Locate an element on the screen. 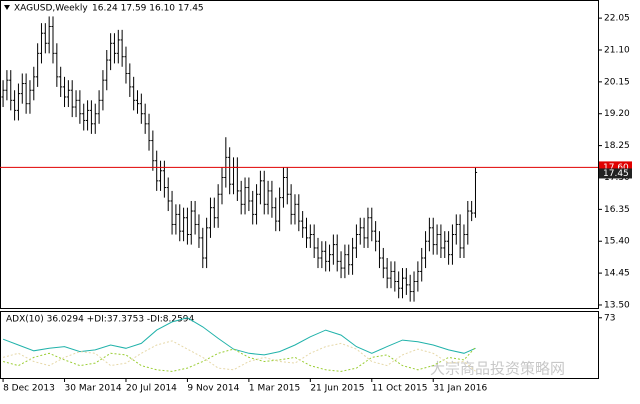 The height and width of the screenshot is (404, 640). ohlc-text: 16.24 17.59 16.10 17.45 is located at coordinates (148, 9).